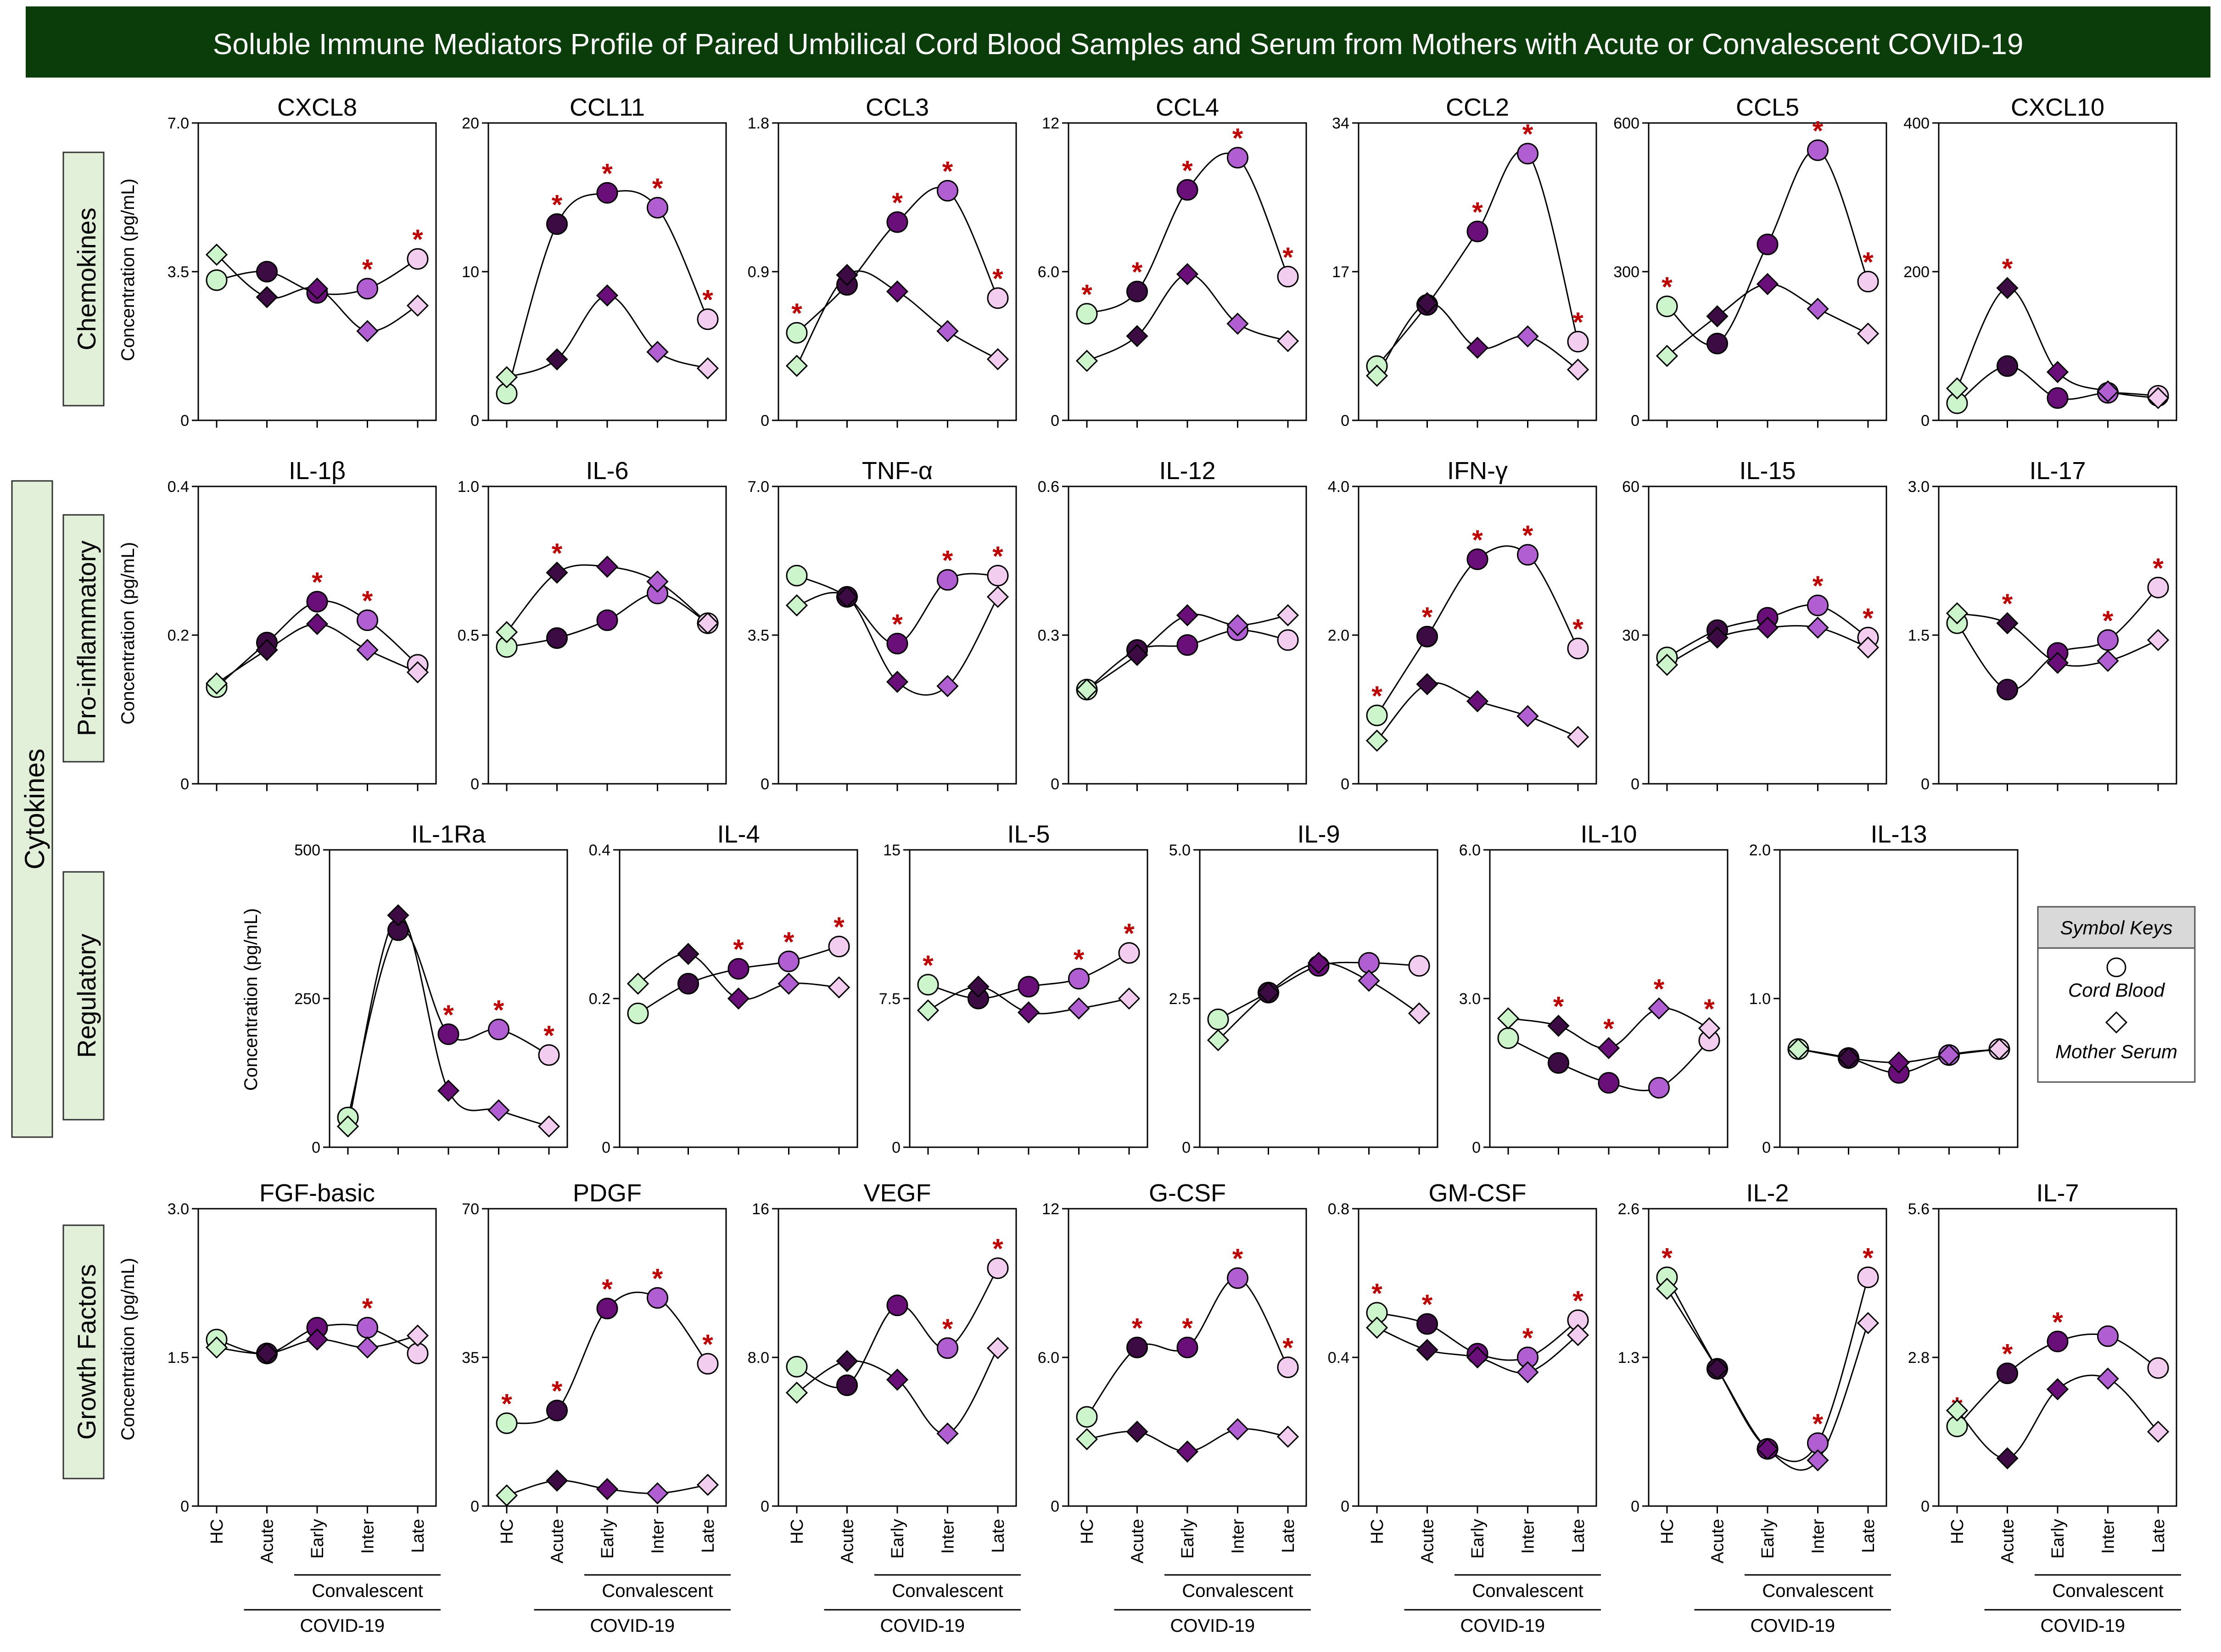  I want to click on y-tick-label: 7.5, so click(890, 999).